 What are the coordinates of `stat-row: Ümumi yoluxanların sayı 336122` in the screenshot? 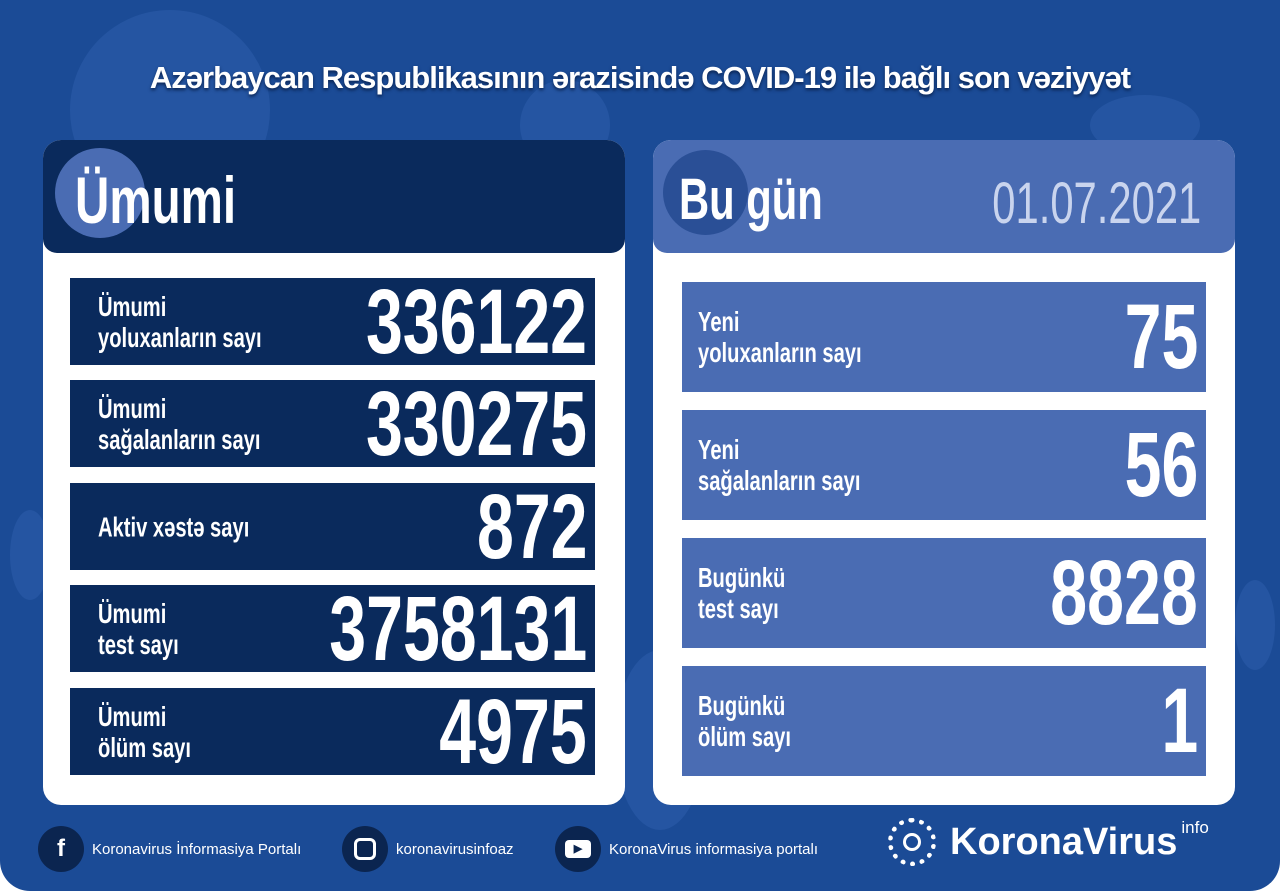 It's located at (332, 321).